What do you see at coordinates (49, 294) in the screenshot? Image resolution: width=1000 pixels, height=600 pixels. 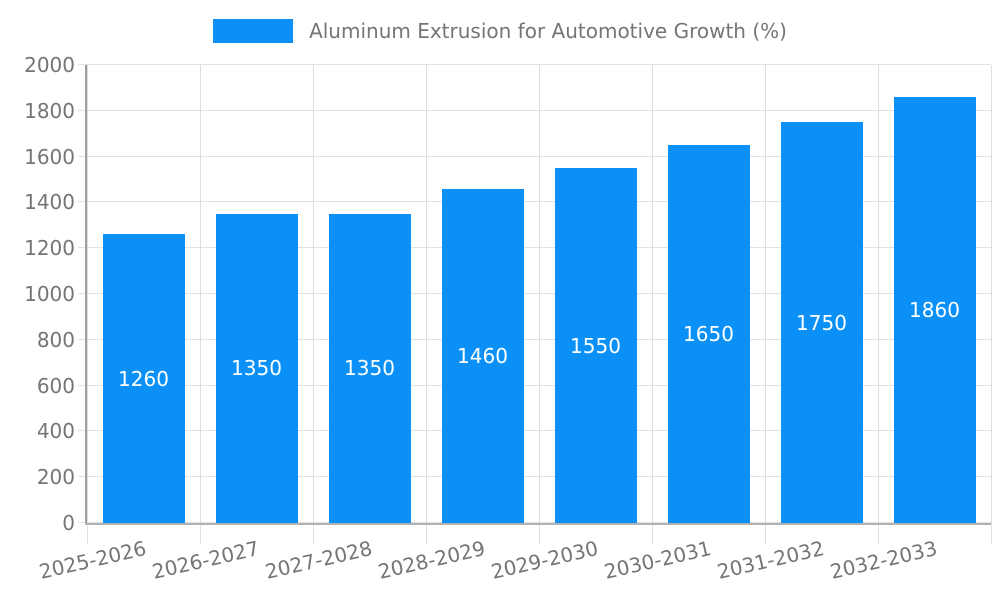 I see `y-axis-tick-label: 1000` at bounding box center [49, 294].